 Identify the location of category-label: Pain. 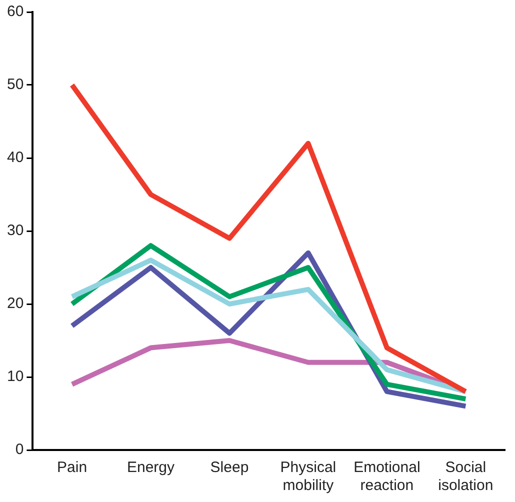
(72, 467).